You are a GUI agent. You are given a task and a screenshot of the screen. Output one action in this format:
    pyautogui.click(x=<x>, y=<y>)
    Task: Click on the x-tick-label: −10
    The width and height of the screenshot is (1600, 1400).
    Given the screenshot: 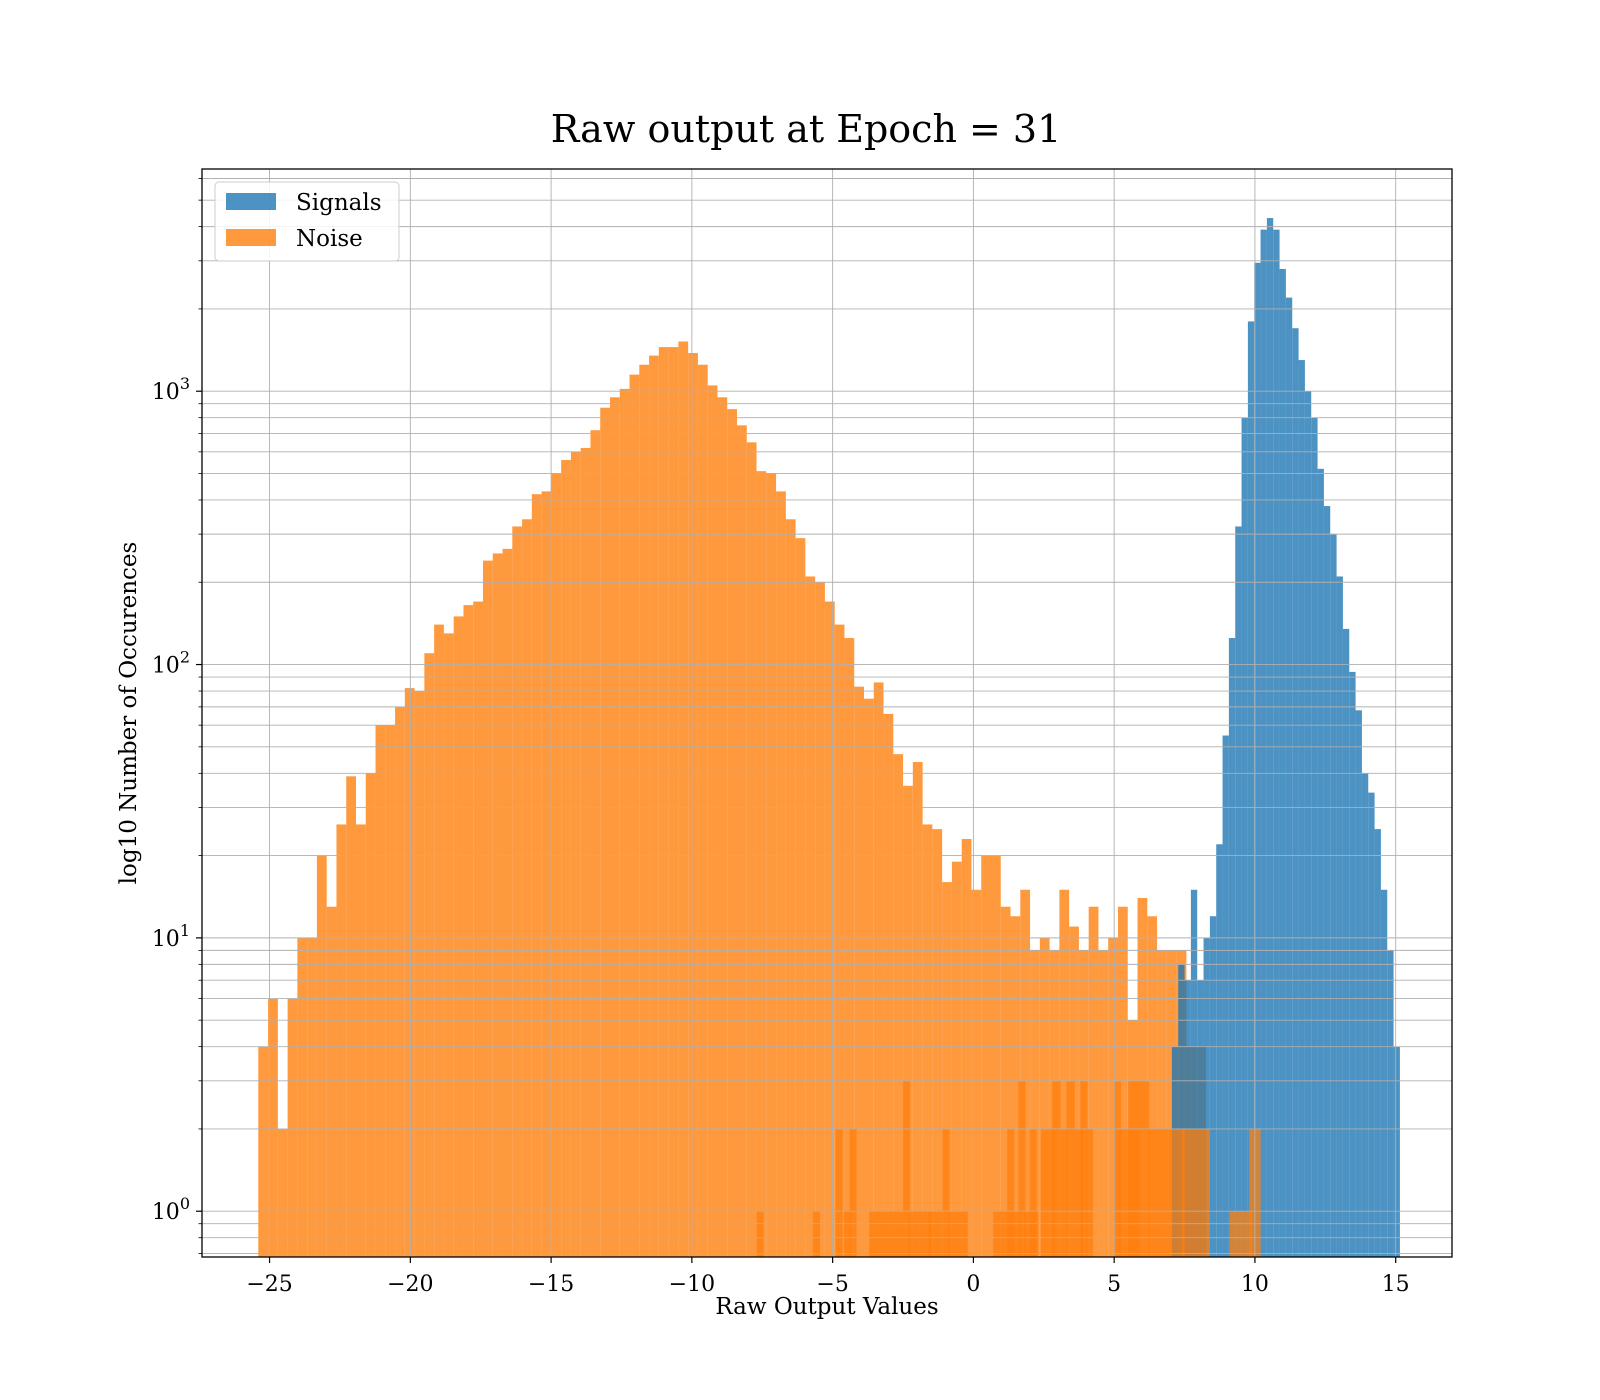 What is the action you would take?
    pyautogui.click(x=692, y=1284)
    